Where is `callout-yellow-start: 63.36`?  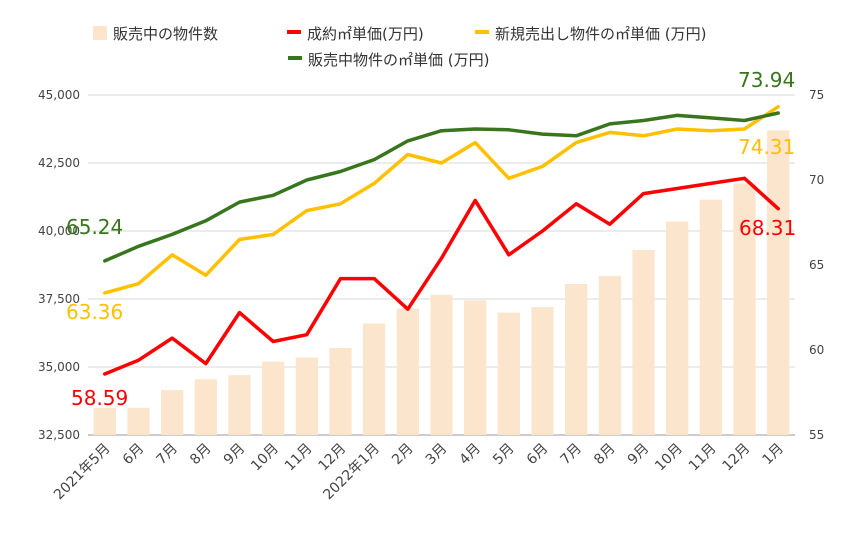
callout-yellow-start: 63.36 is located at coordinates (94, 312).